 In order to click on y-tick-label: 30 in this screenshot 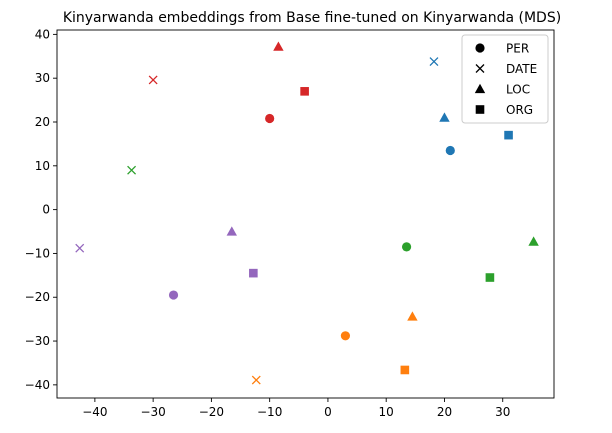, I will do `click(42, 78)`.